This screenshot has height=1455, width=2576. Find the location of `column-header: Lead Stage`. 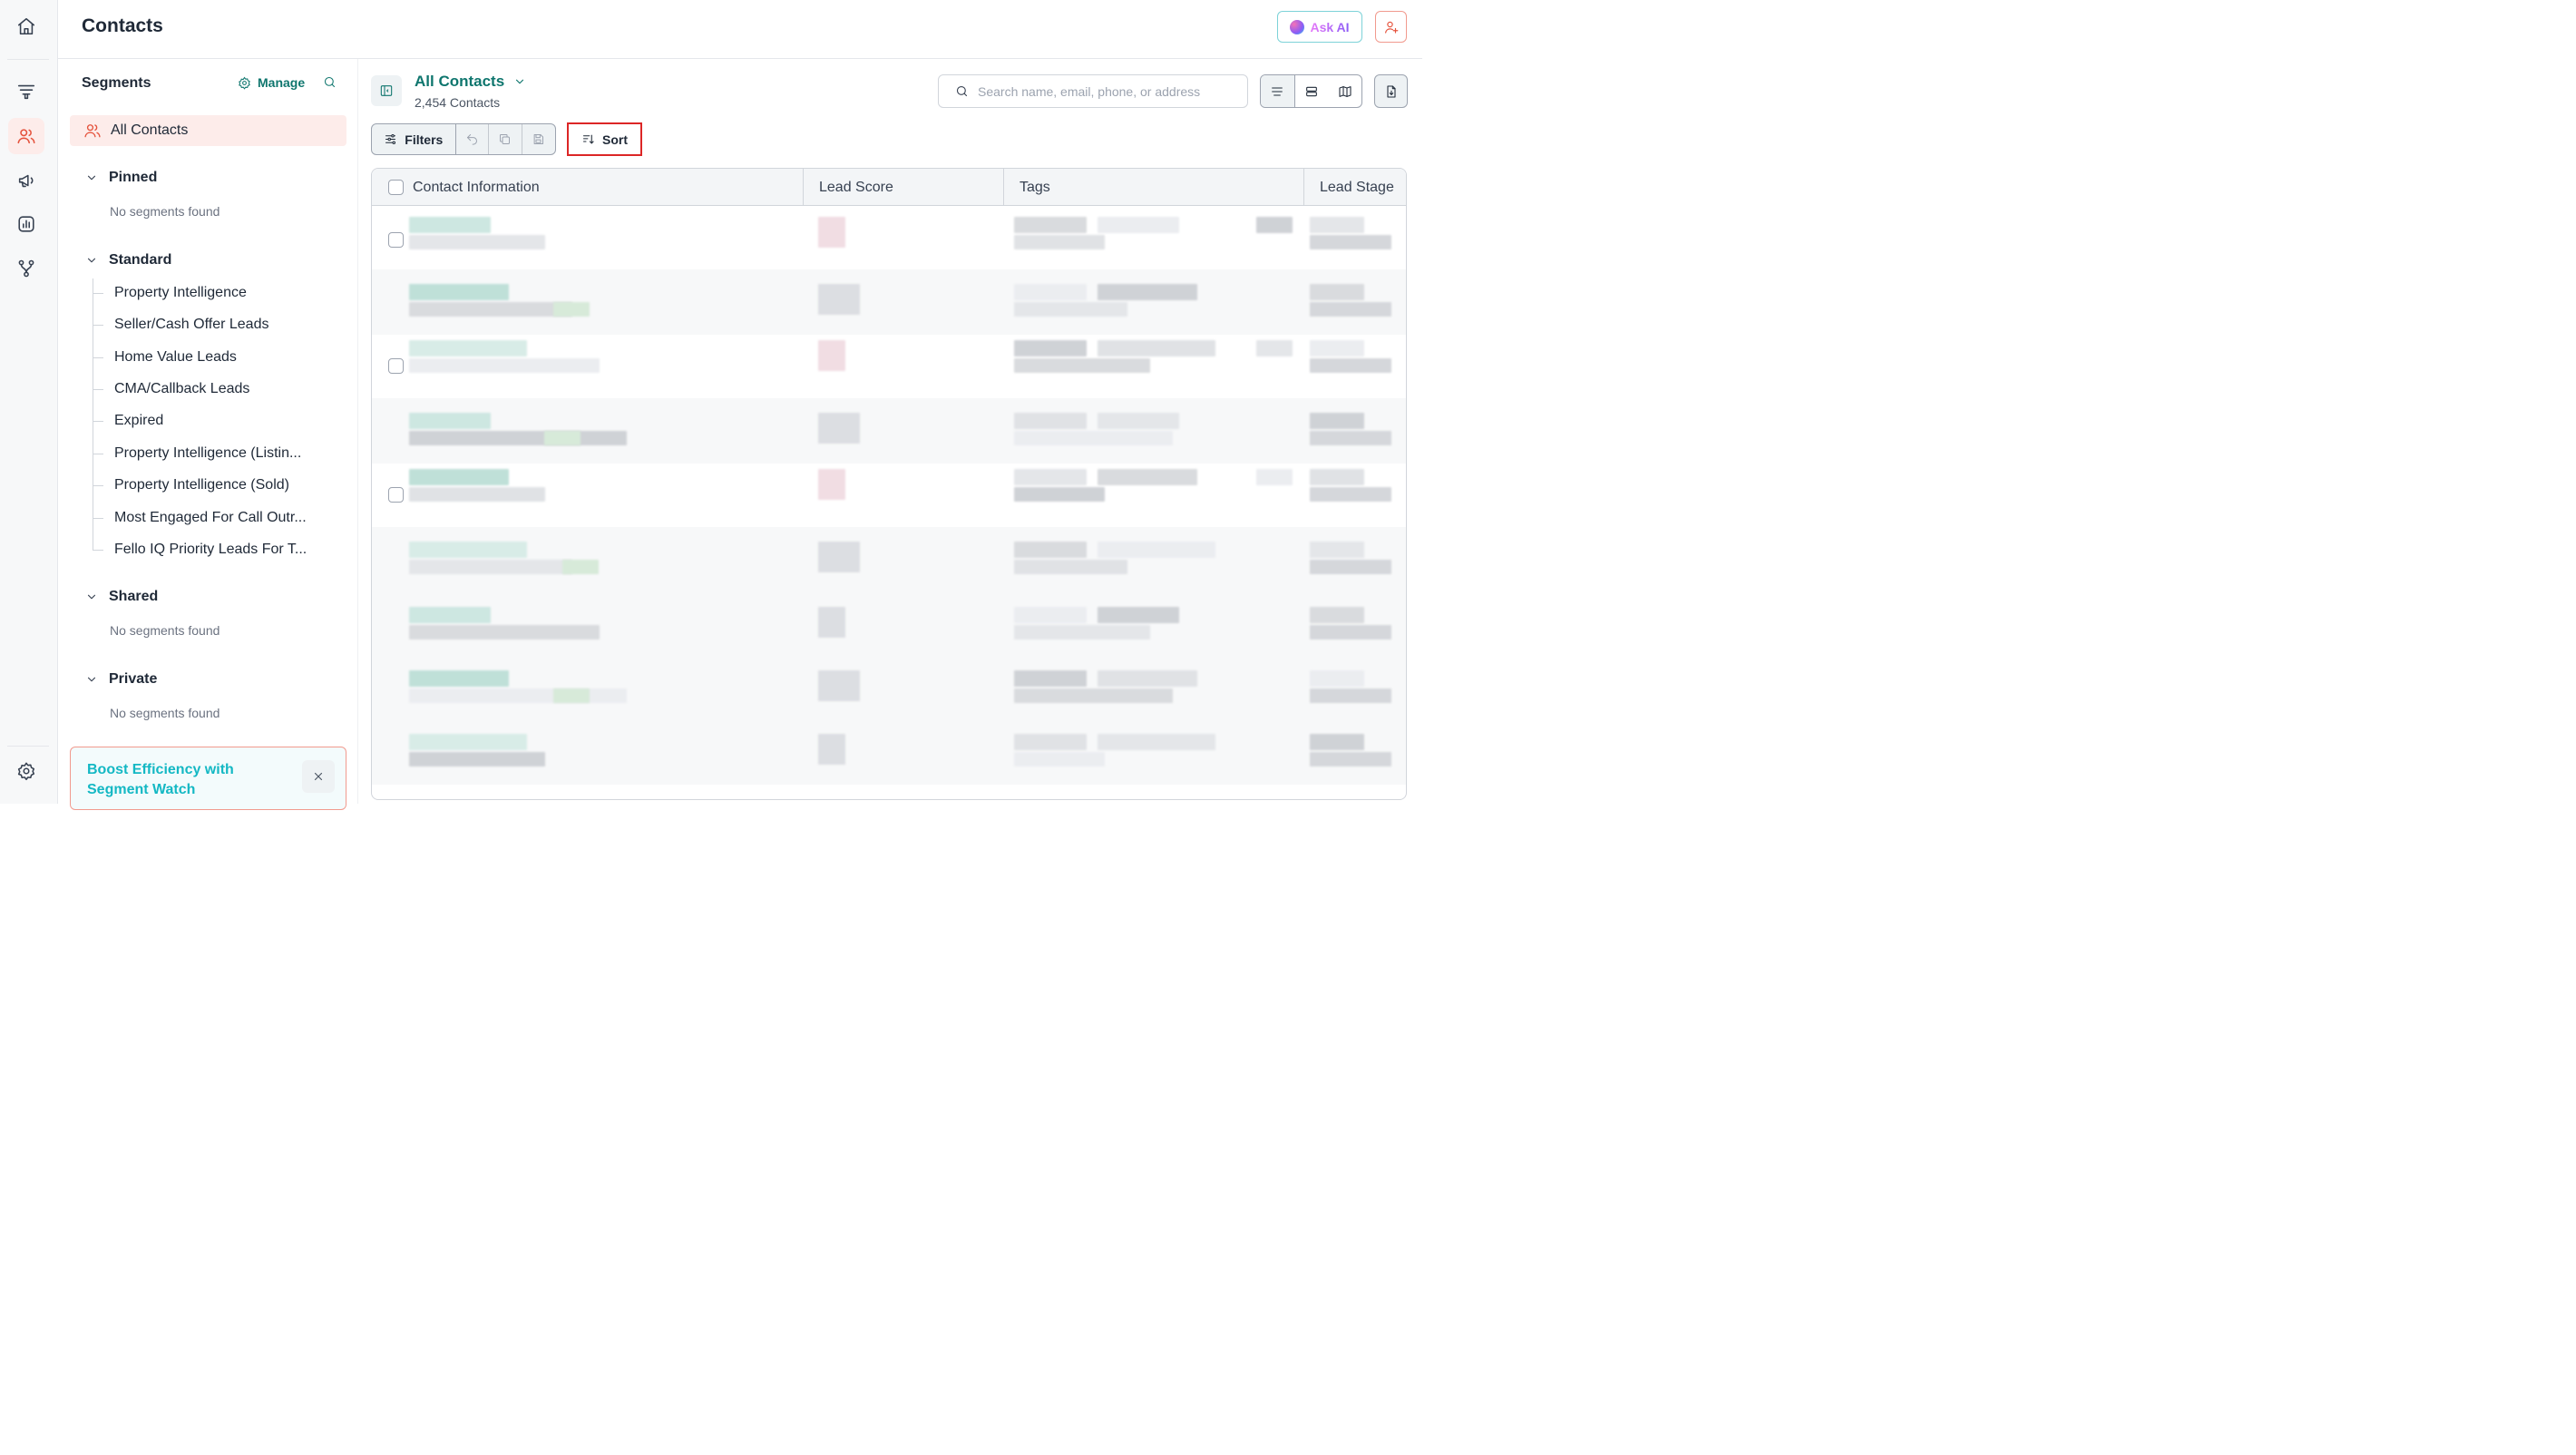

column-header: Lead Stage is located at coordinates (1357, 187).